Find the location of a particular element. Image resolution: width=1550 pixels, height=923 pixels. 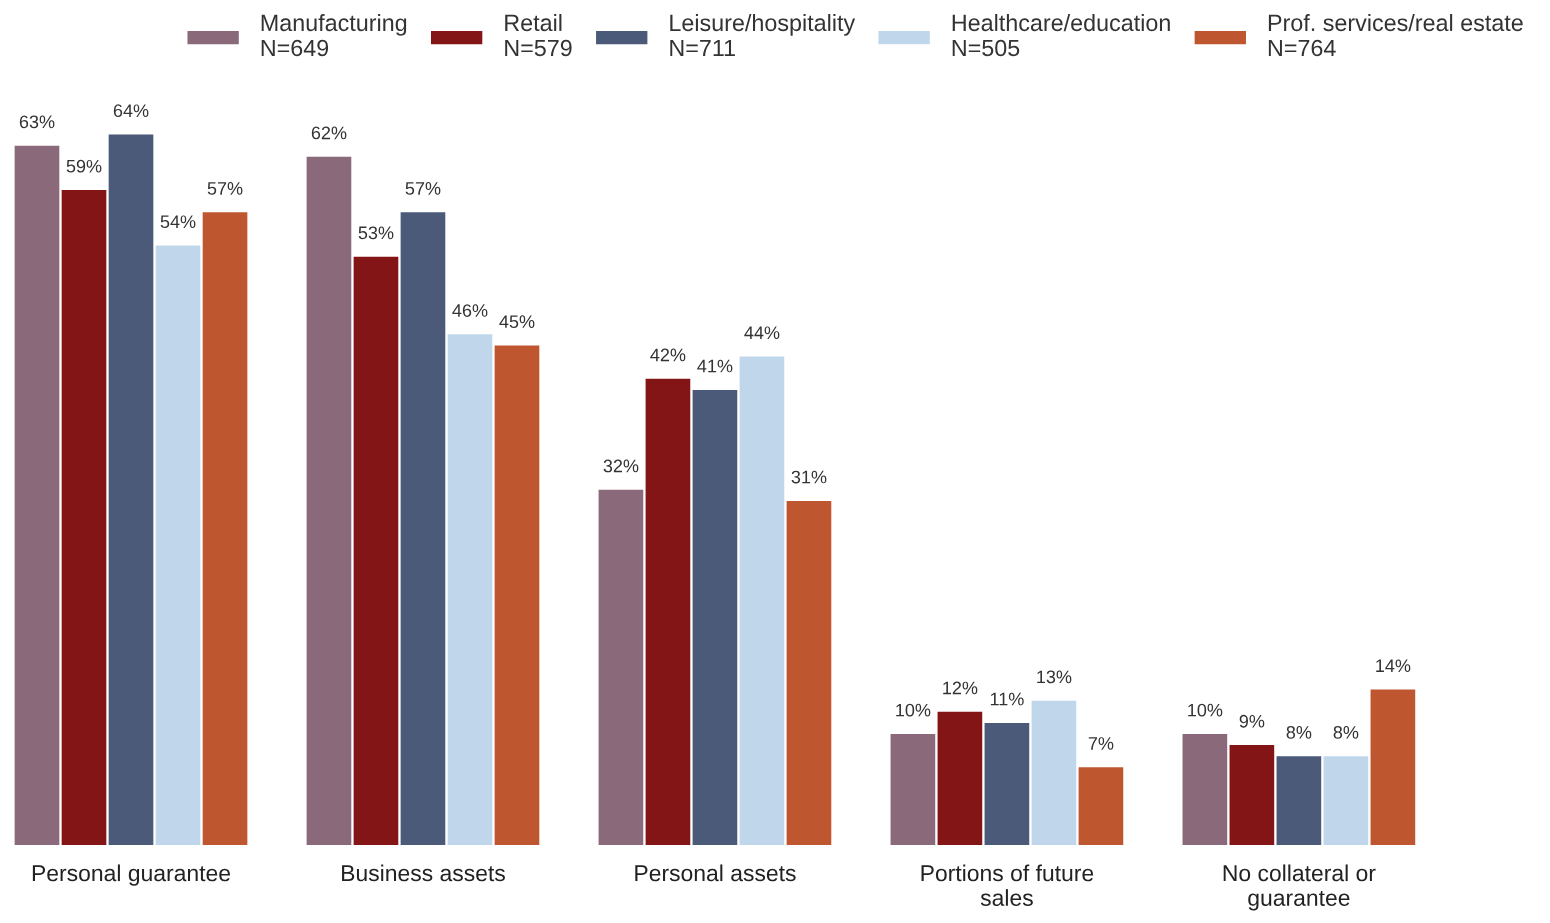

data-label: 12% is located at coordinates (960, 688).